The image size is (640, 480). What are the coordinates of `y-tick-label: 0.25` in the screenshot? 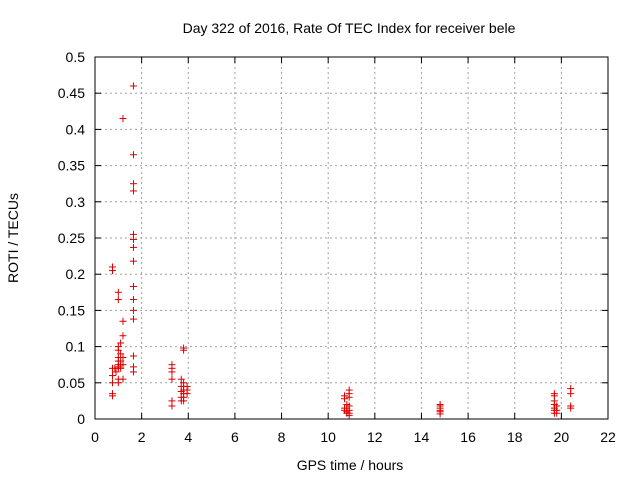 It's located at (71, 238).